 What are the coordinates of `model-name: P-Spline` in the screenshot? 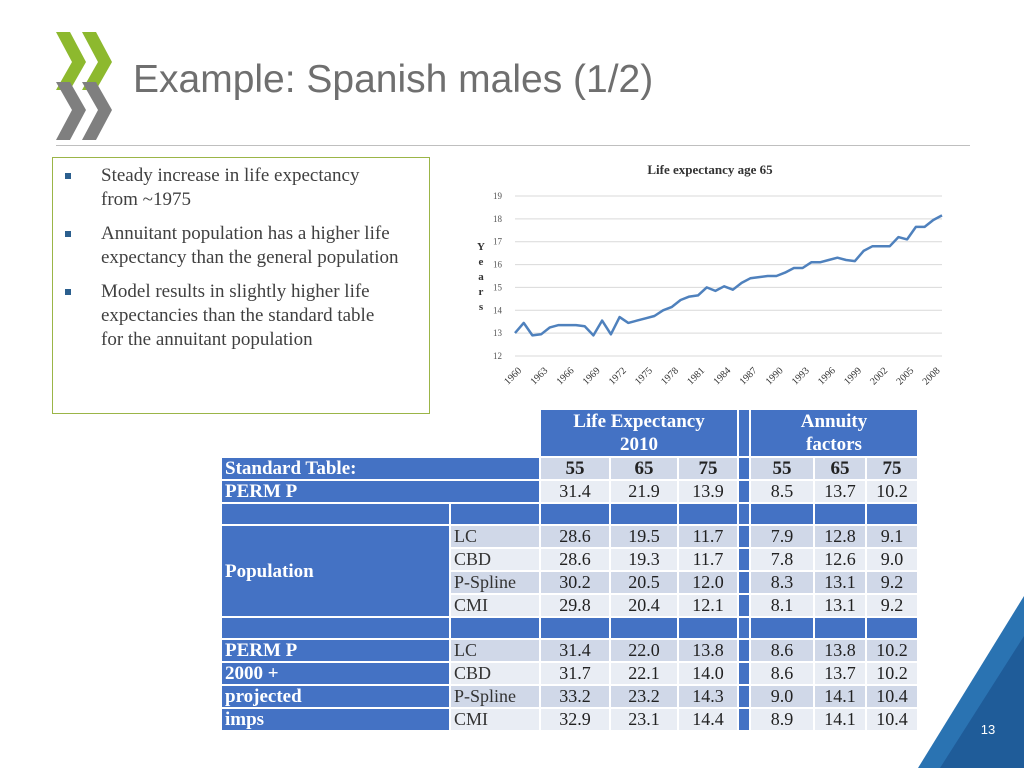 It's located at (495, 582).